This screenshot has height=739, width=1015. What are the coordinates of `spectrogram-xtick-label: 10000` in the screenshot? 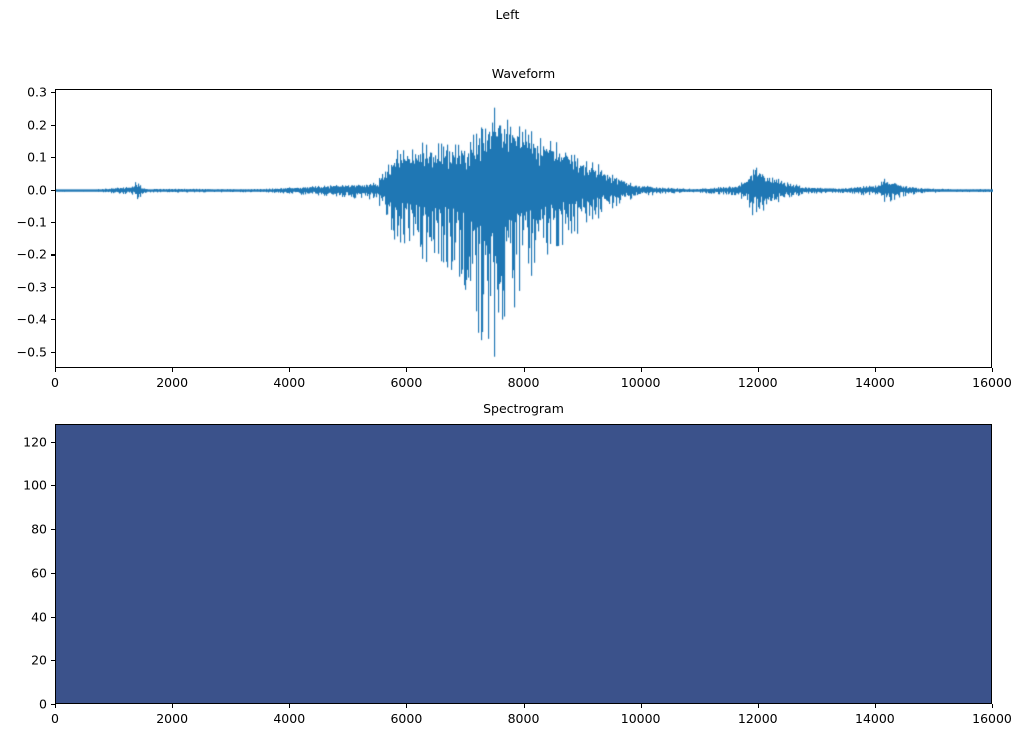 It's located at (640, 718).